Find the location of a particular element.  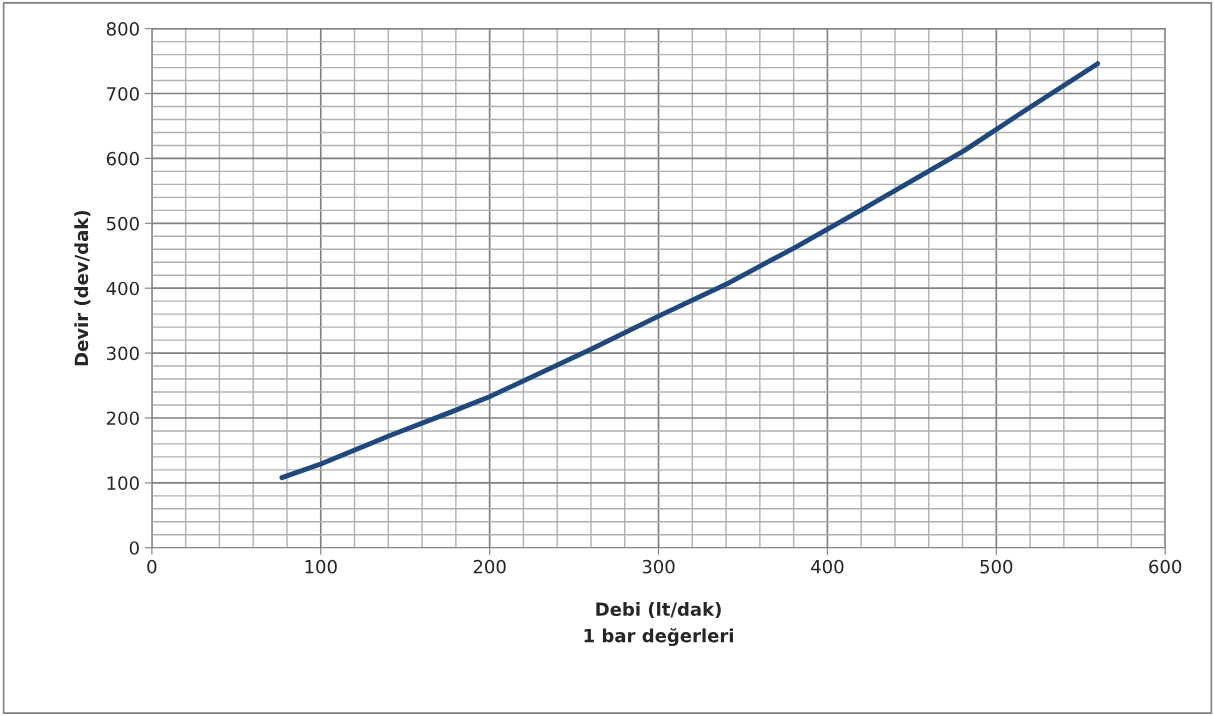

x-tick-label: 500 is located at coordinates (996, 566).